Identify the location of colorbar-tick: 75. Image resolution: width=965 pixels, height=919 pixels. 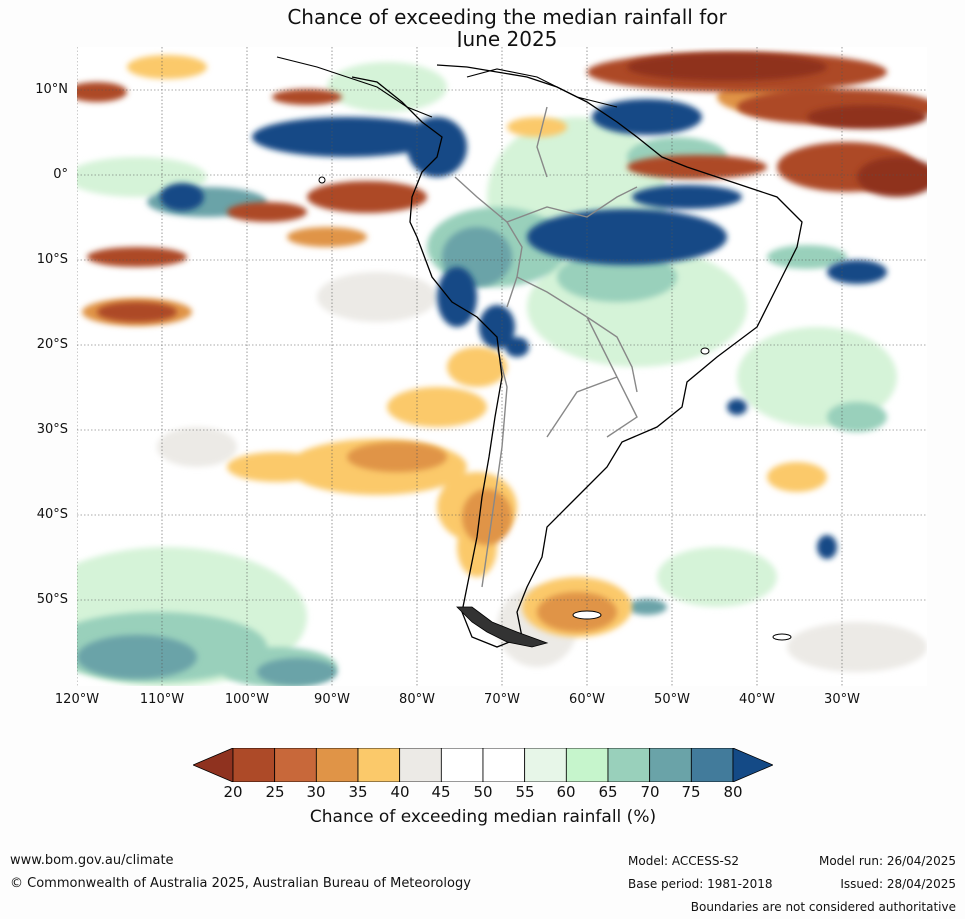
(691, 792).